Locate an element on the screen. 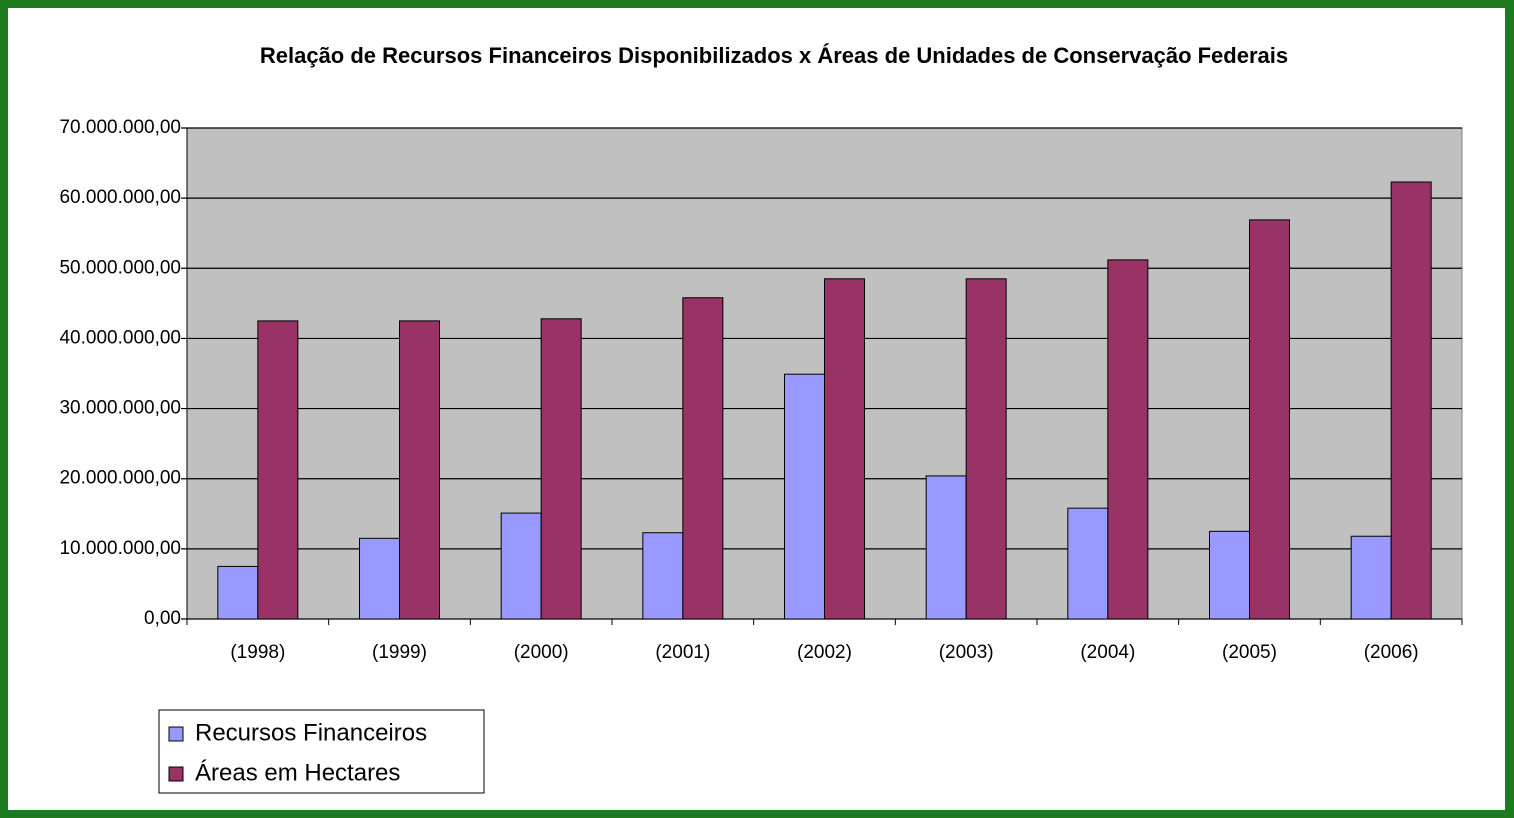 This screenshot has width=1514, height=818. x-tick-label: (2000) is located at coordinates (541, 652).